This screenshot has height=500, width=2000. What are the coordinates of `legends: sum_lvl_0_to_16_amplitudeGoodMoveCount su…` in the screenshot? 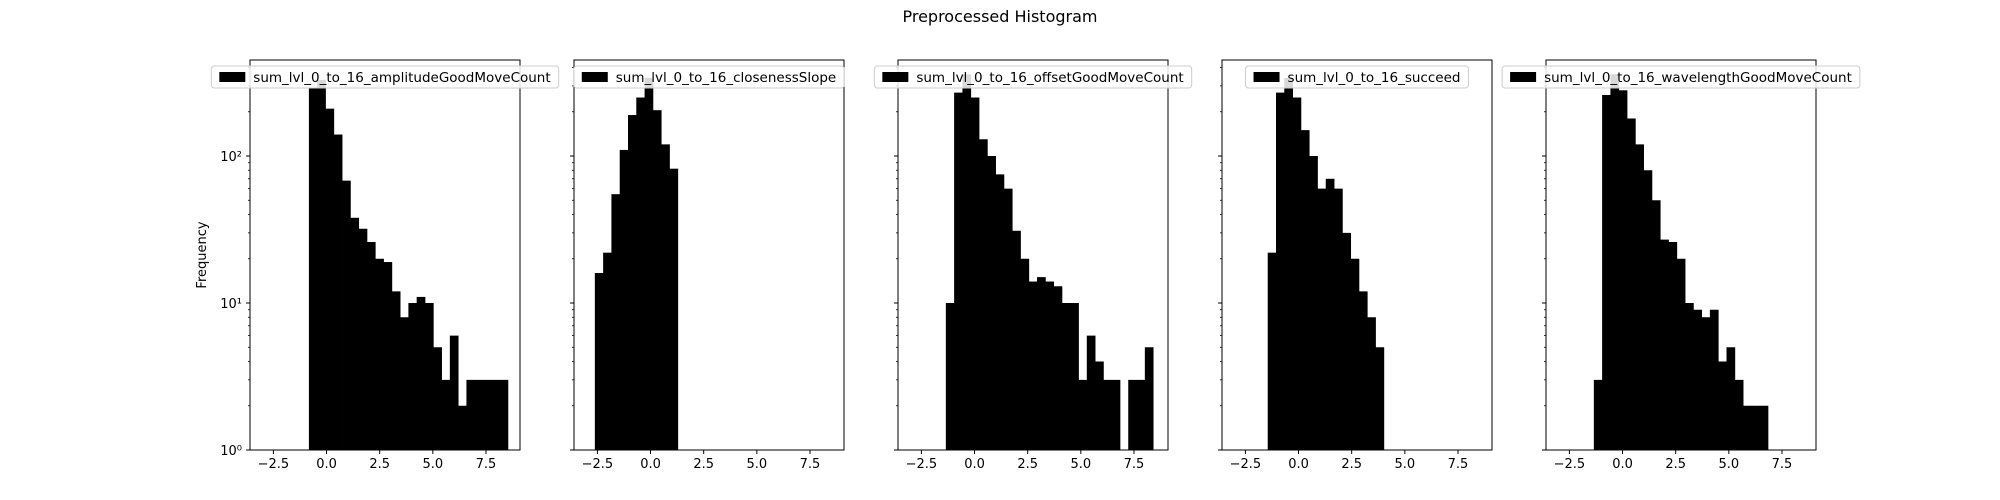 It's located at (1035, 77).